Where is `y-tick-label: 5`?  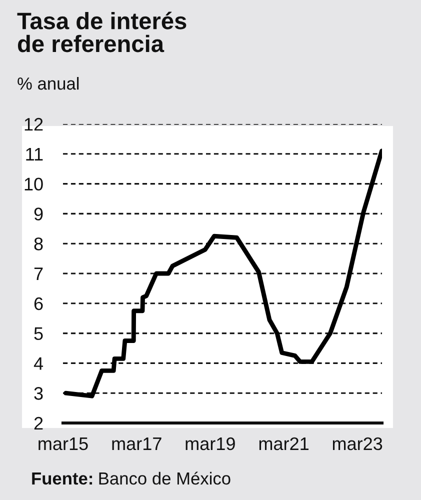
y-tick-label: 5 is located at coordinates (38, 333).